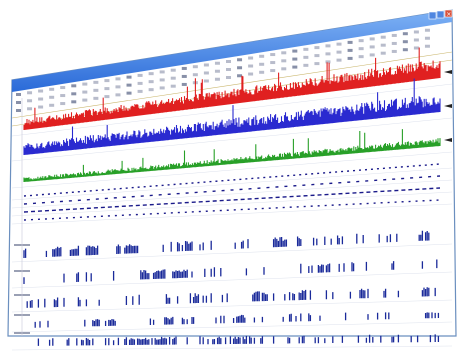  What do you see at coordinates (432, 15) in the screenshot?
I see `minimize-button` at bounding box center [432, 15].